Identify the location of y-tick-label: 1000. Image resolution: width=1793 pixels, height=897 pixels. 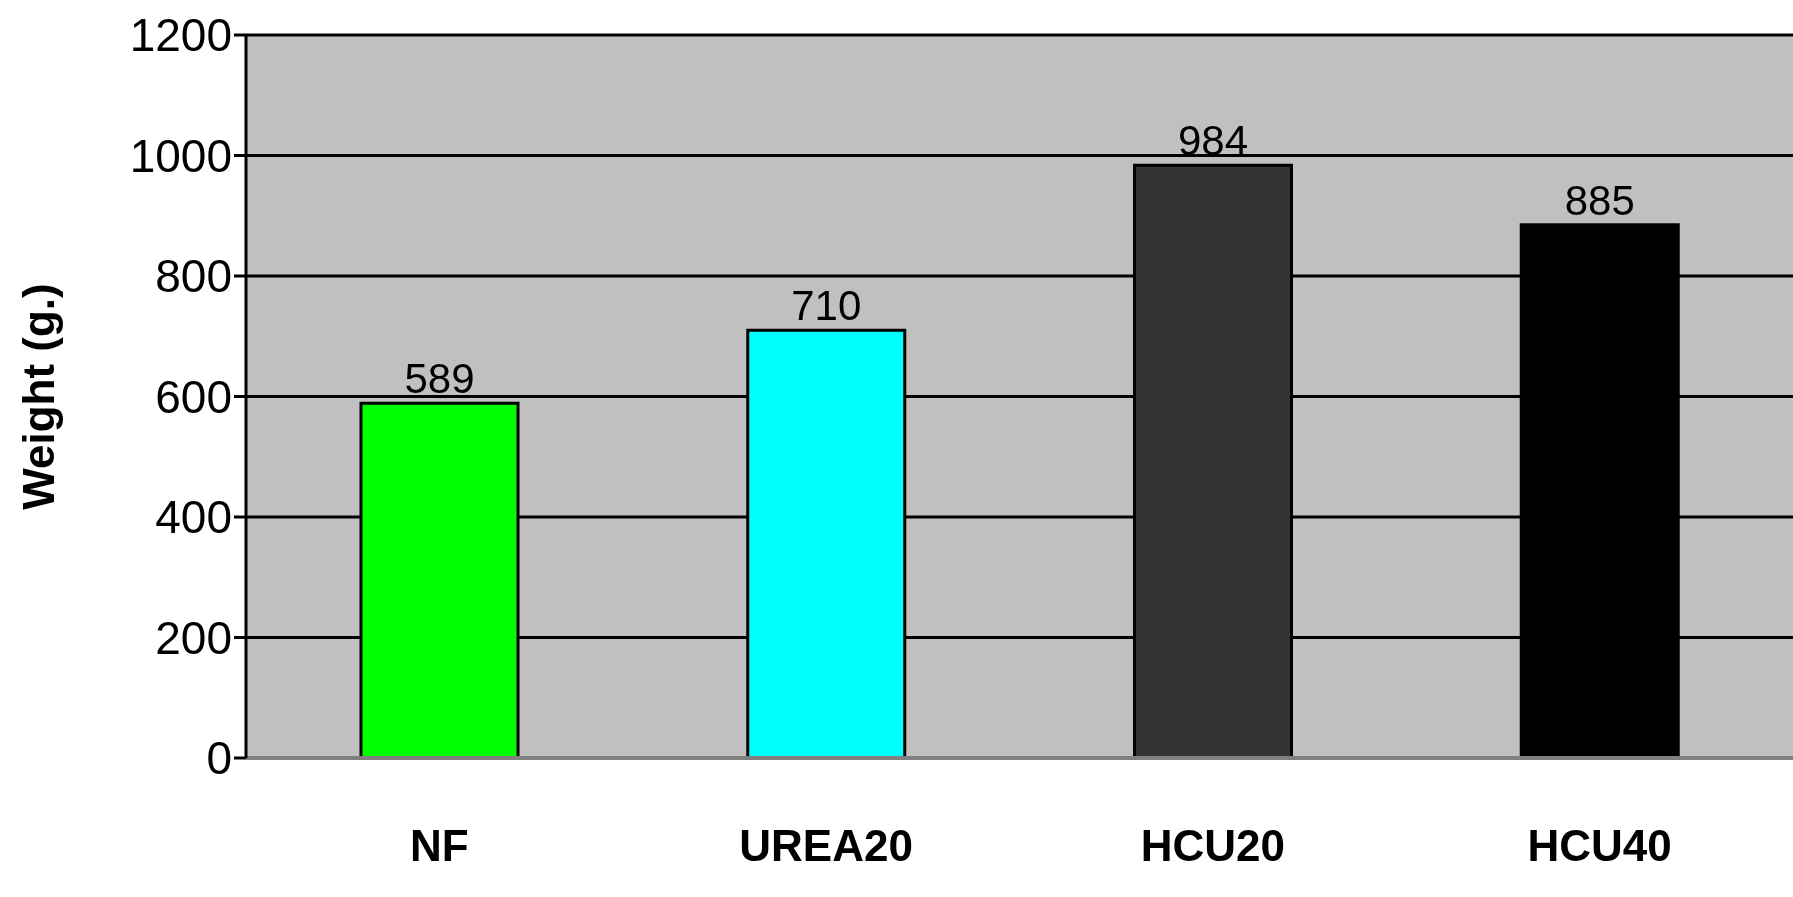
(180, 155).